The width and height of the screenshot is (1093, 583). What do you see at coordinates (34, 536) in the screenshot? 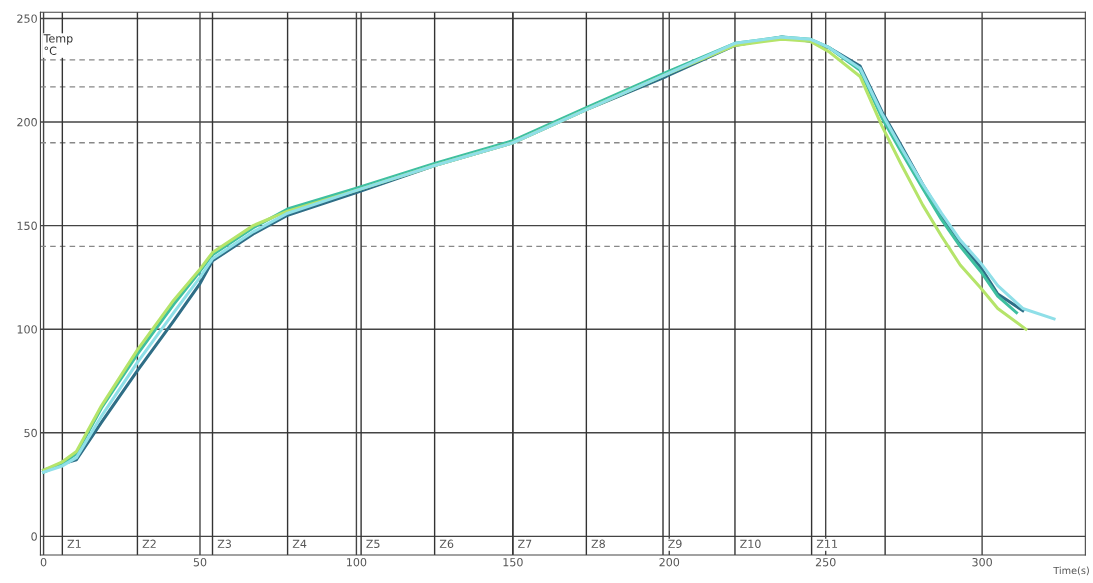
I see `y-tick-label: 0` at bounding box center [34, 536].